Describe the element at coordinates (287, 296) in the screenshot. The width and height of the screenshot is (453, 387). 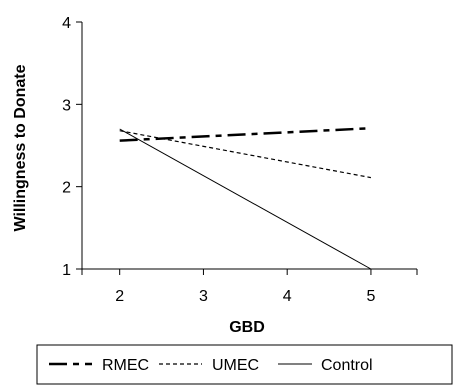
I see `x-tick-label: 4` at that location.